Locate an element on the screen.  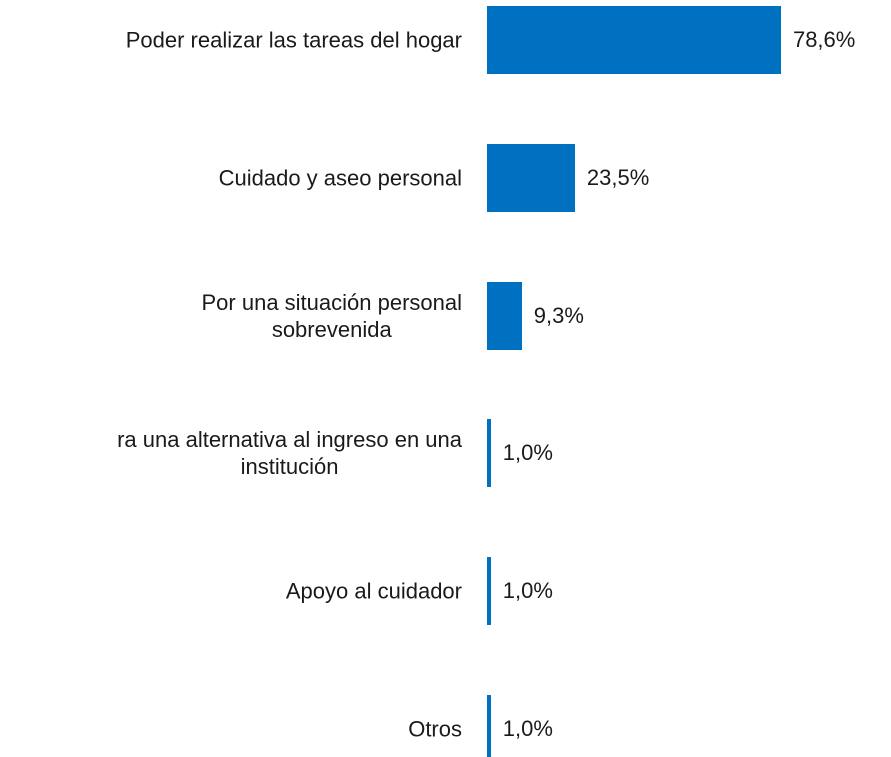
value-label: 78,6% is located at coordinates (824, 39).